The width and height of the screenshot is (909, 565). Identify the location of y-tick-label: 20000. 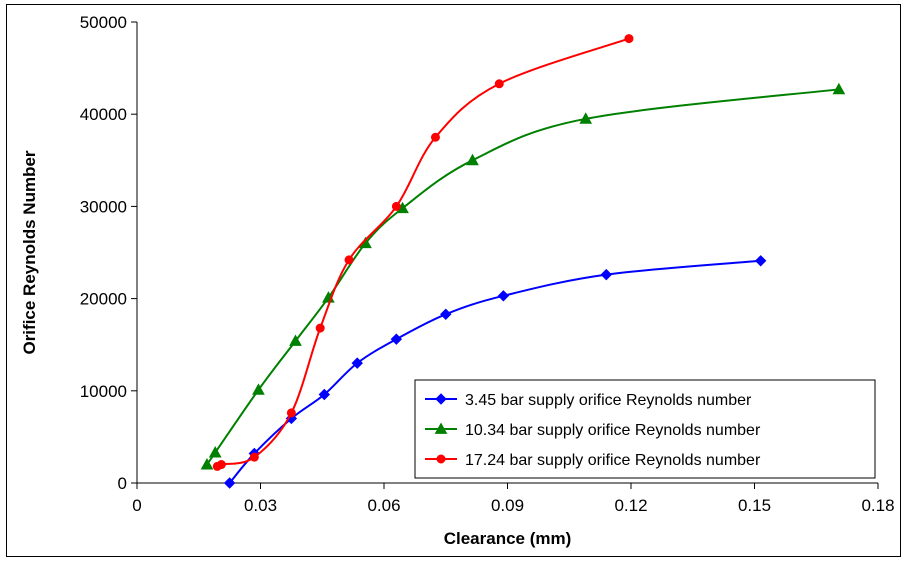
(103, 299).